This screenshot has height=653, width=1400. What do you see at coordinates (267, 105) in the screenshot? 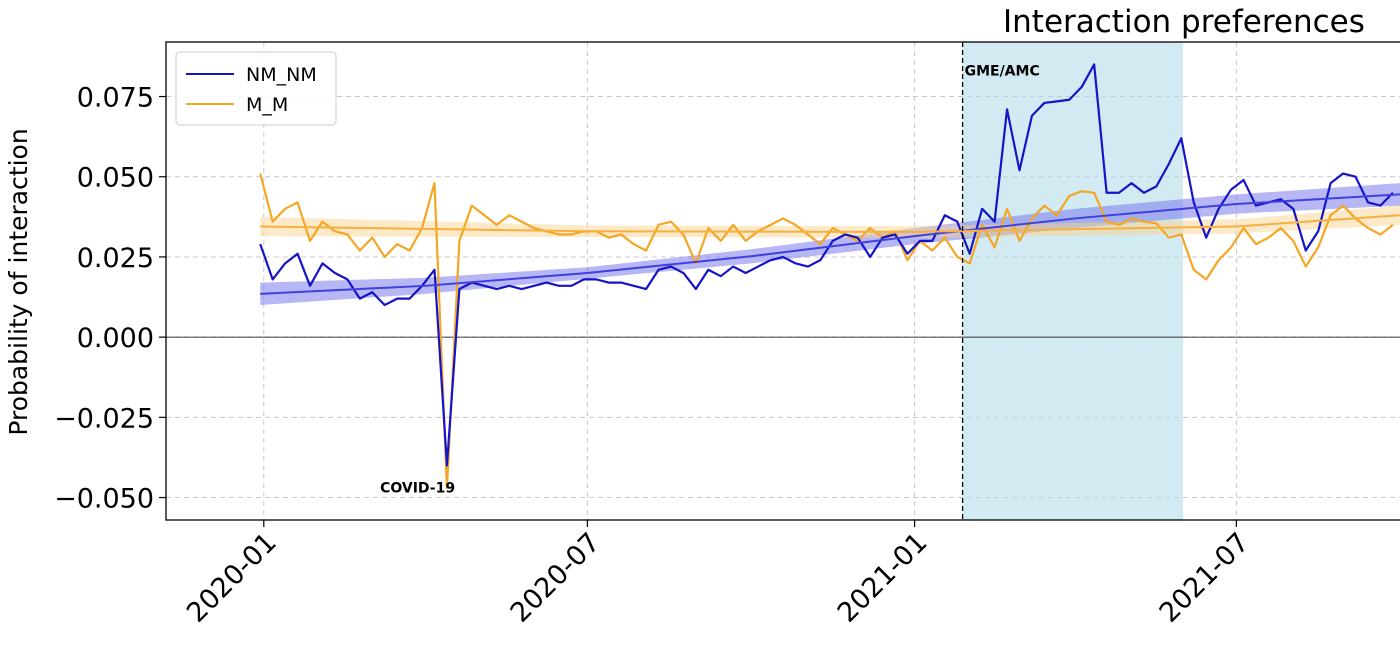
I see `legend-label-m-m: M_M` at bounding box center [267, 105].